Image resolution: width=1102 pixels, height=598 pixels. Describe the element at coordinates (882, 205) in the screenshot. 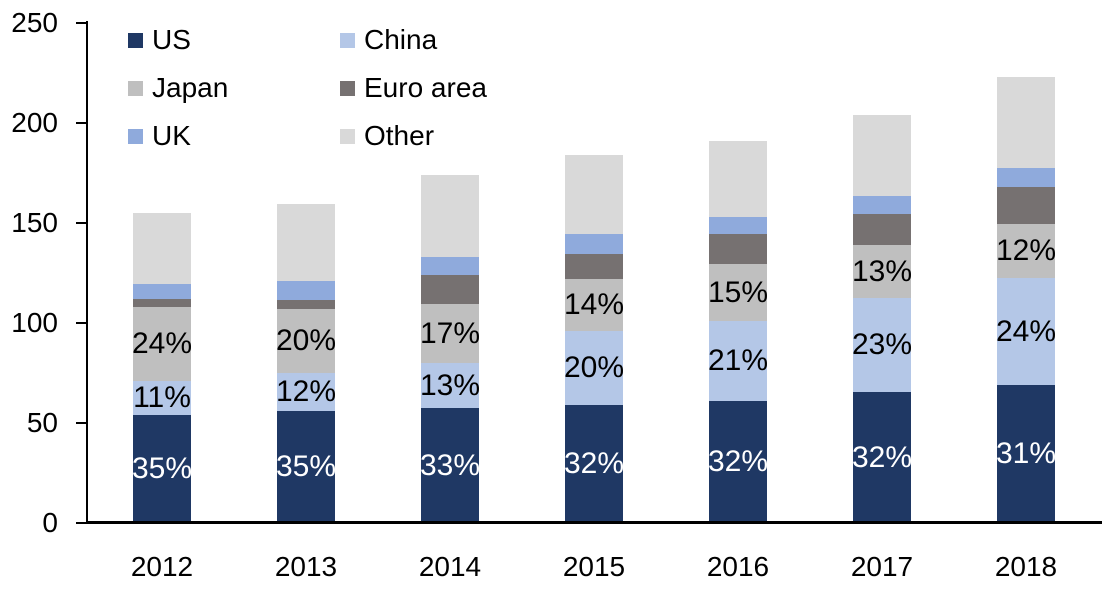

I see `bar-segment-uk-2017` at that location.